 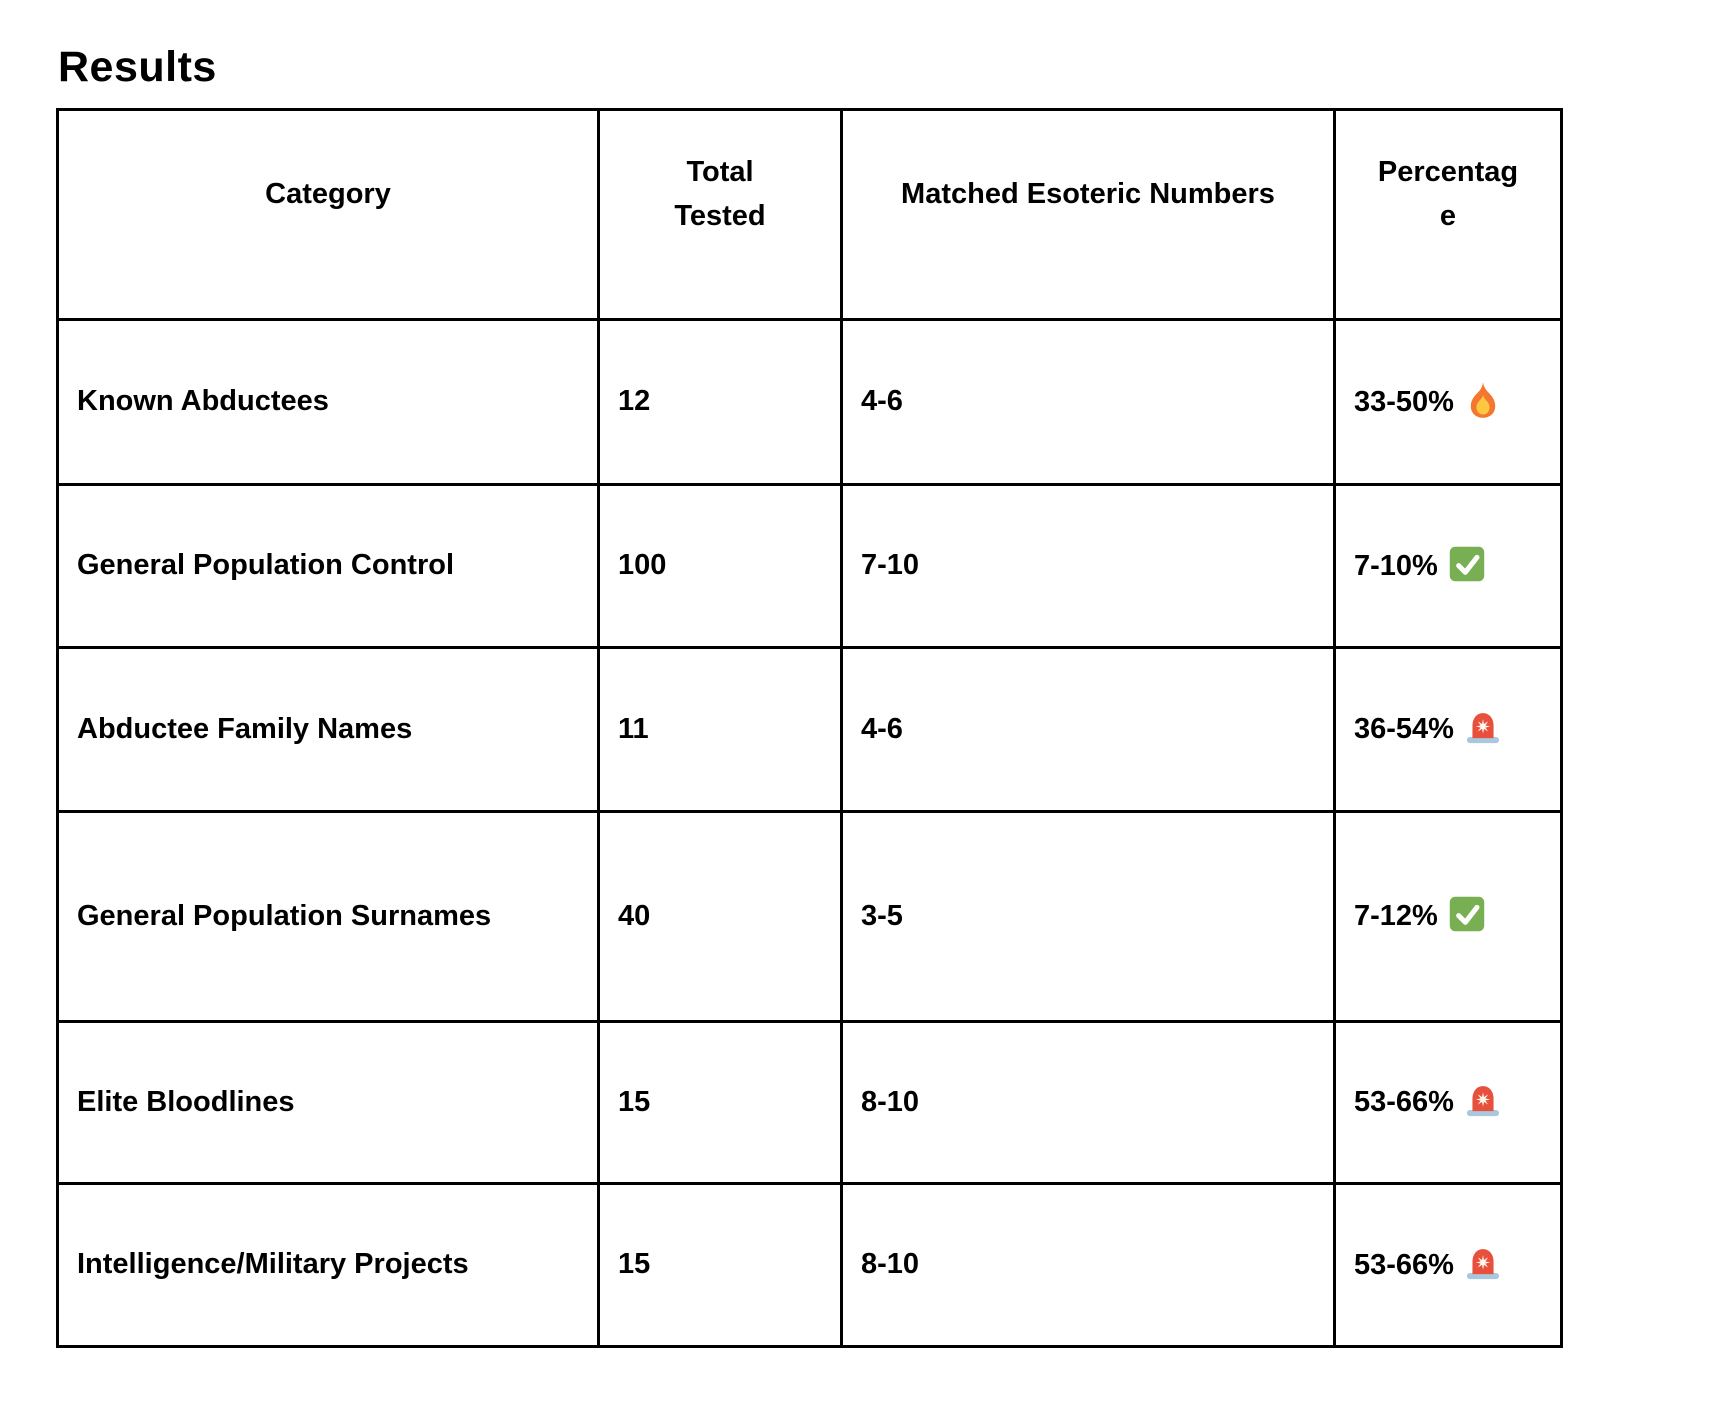 I want to click on column-header-matched-esoteric-numbers: Matched Esoteric Numbers, so click(x=1088, y=214).